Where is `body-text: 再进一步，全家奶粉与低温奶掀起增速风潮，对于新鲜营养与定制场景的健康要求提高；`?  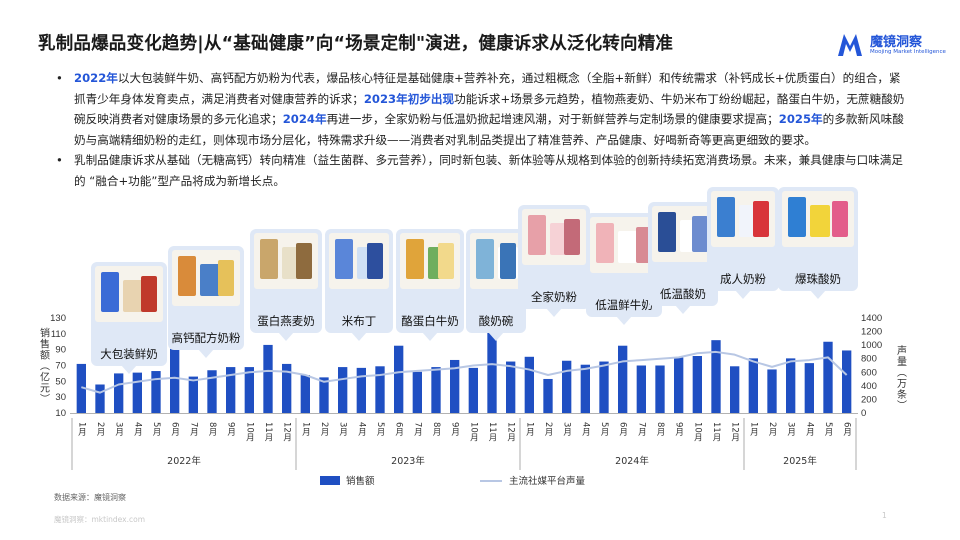
body-text: 再进一步，全家奶粉与低温奶掀起增速风潮，对于新鲜营养与定制场景的健康要求提高； is located at coordinates (552, 119).